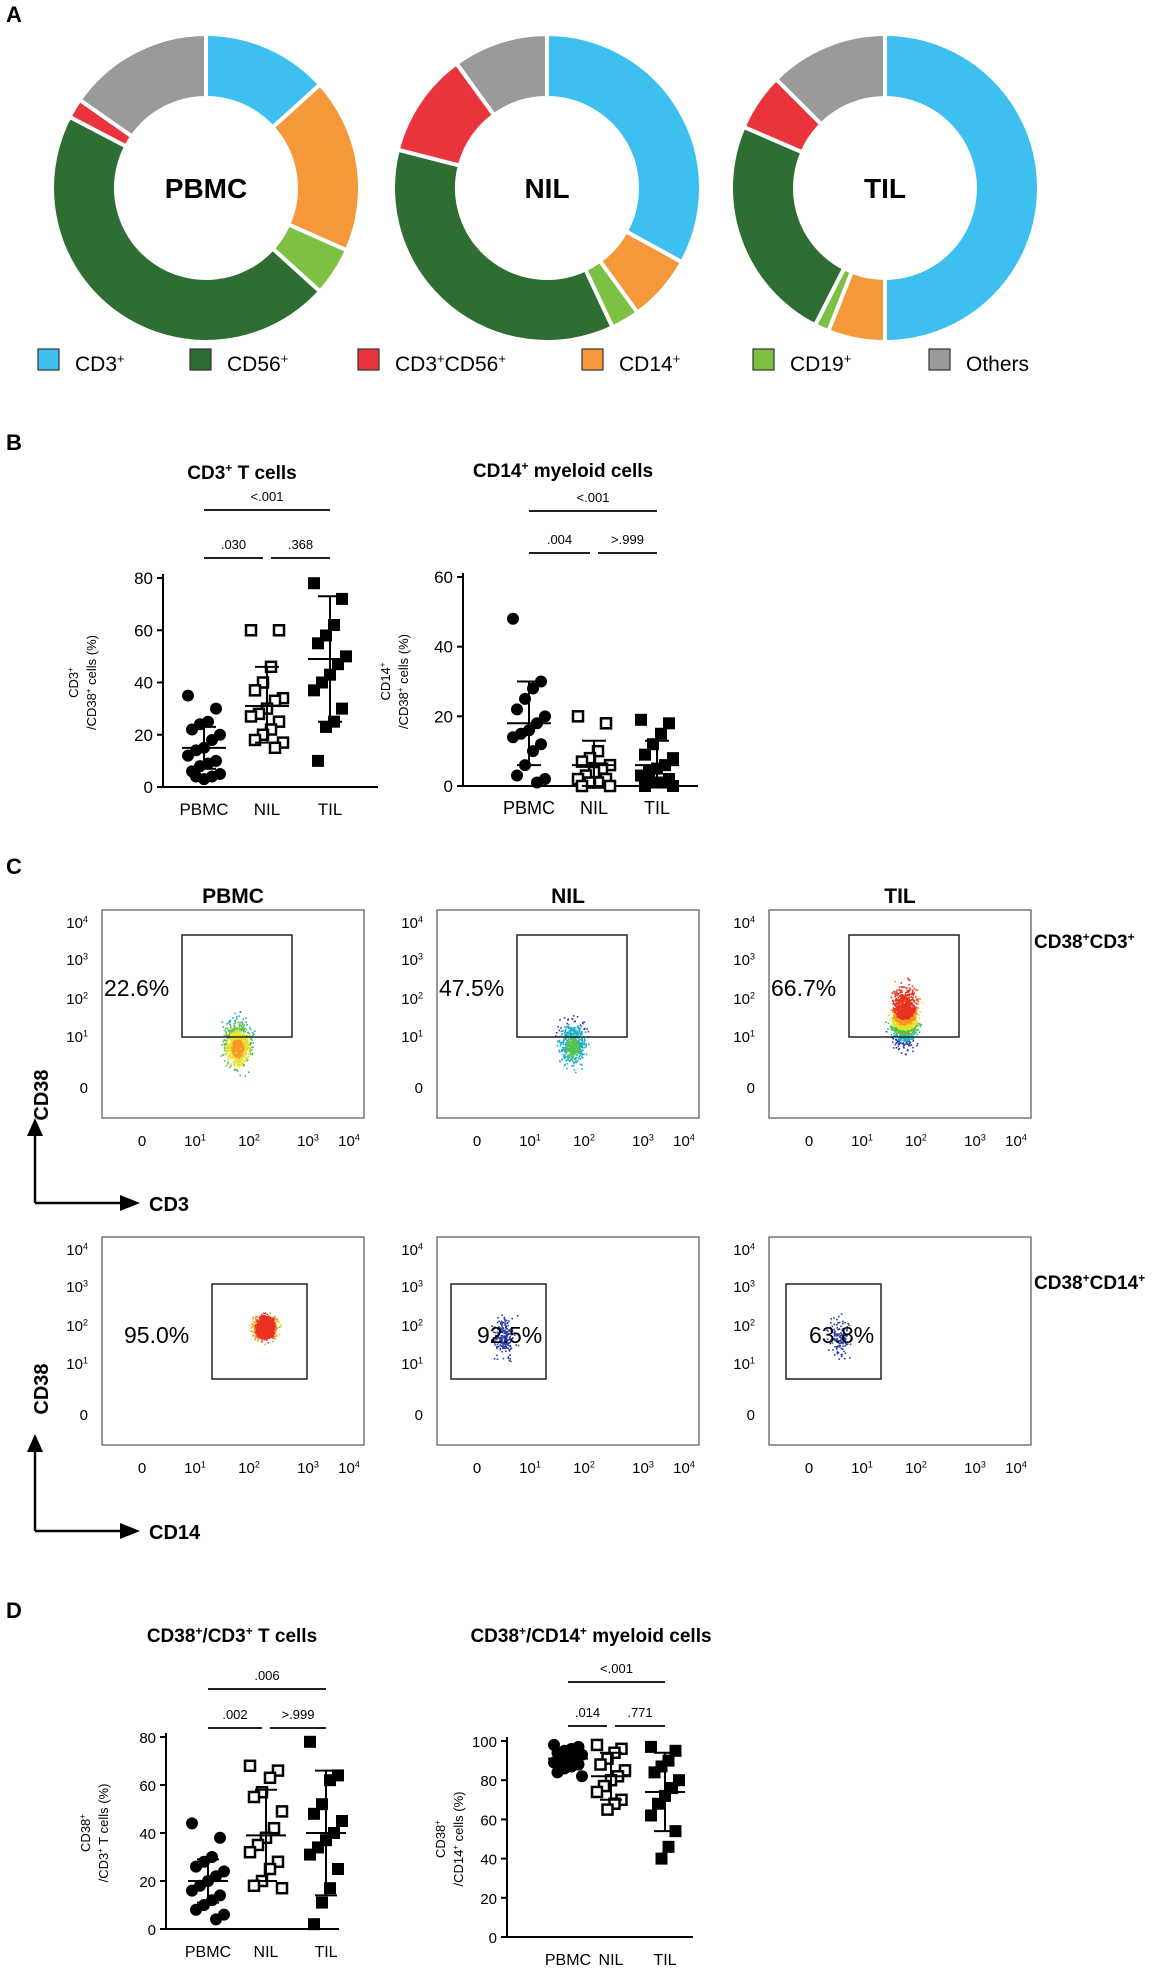 This screenshot has width=1171, height=1971. What do you see at coordinates (448, 786) in the screenshot?
I see `y-tick-label: 0` at bounding box center [448, 786].